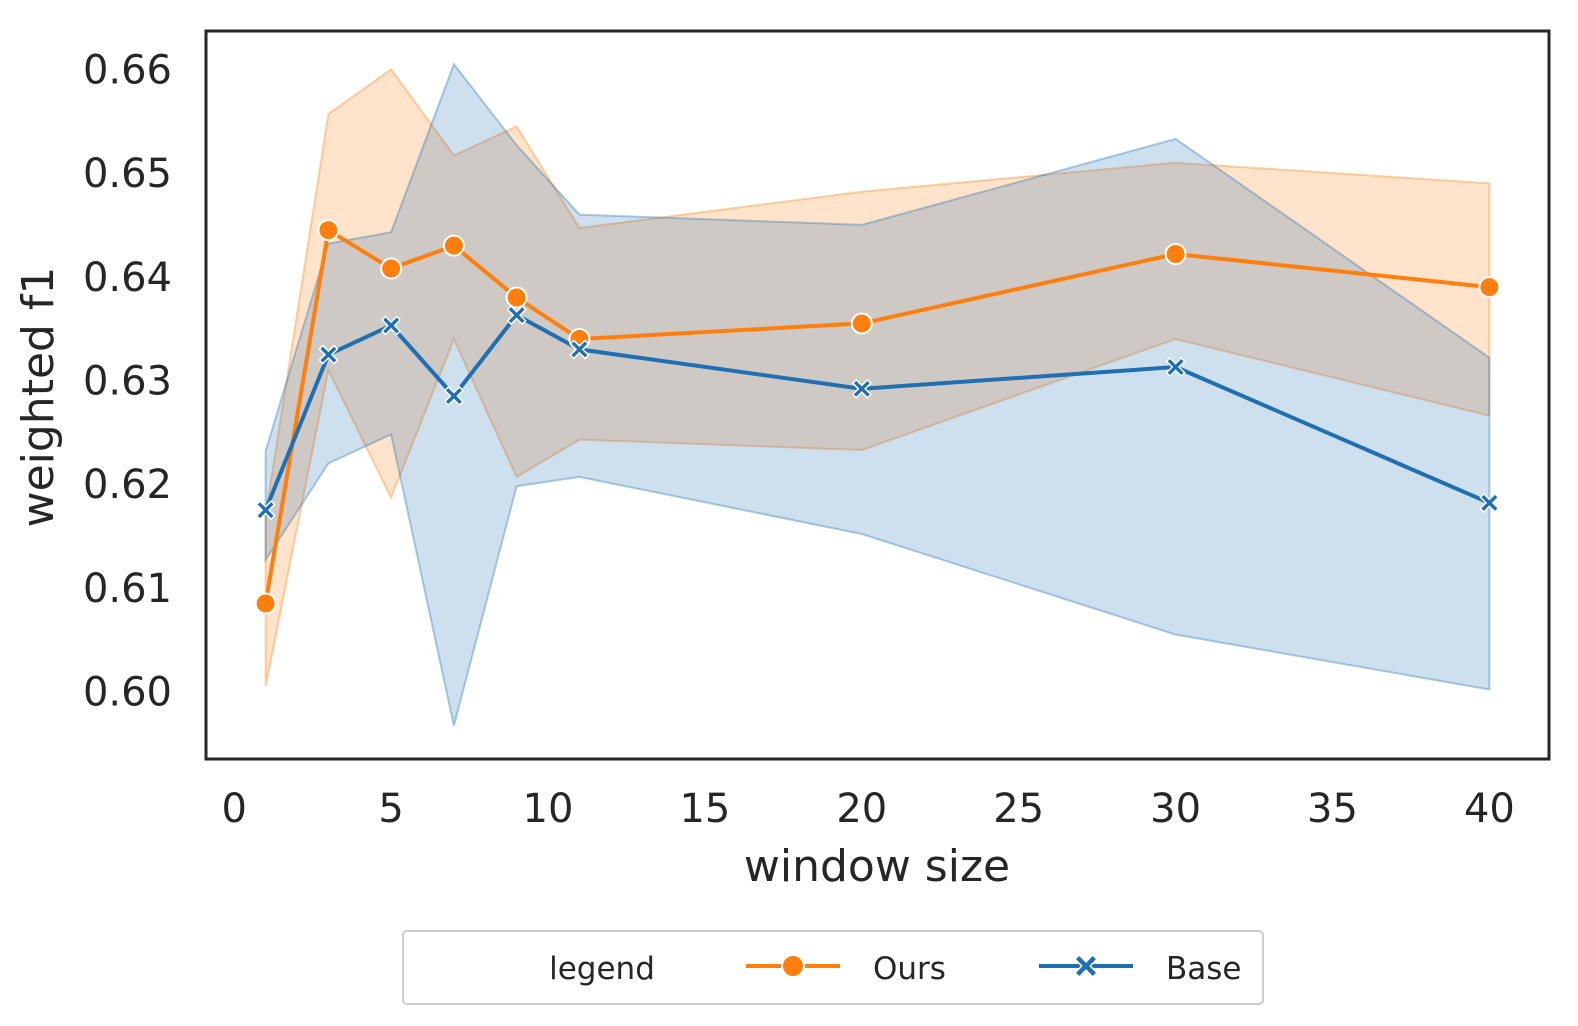 This screenshot has width=1578, height=1026. What do you see at coordinates (127, 278) in the screenshot?
I see `y-tick-label: 0.64` at bounding box center [127, 278].